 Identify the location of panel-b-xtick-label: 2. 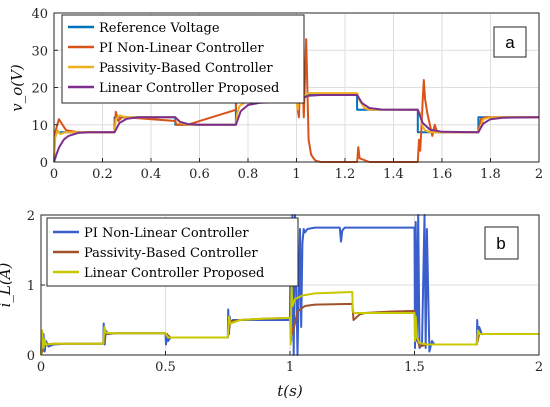
(539, 367).